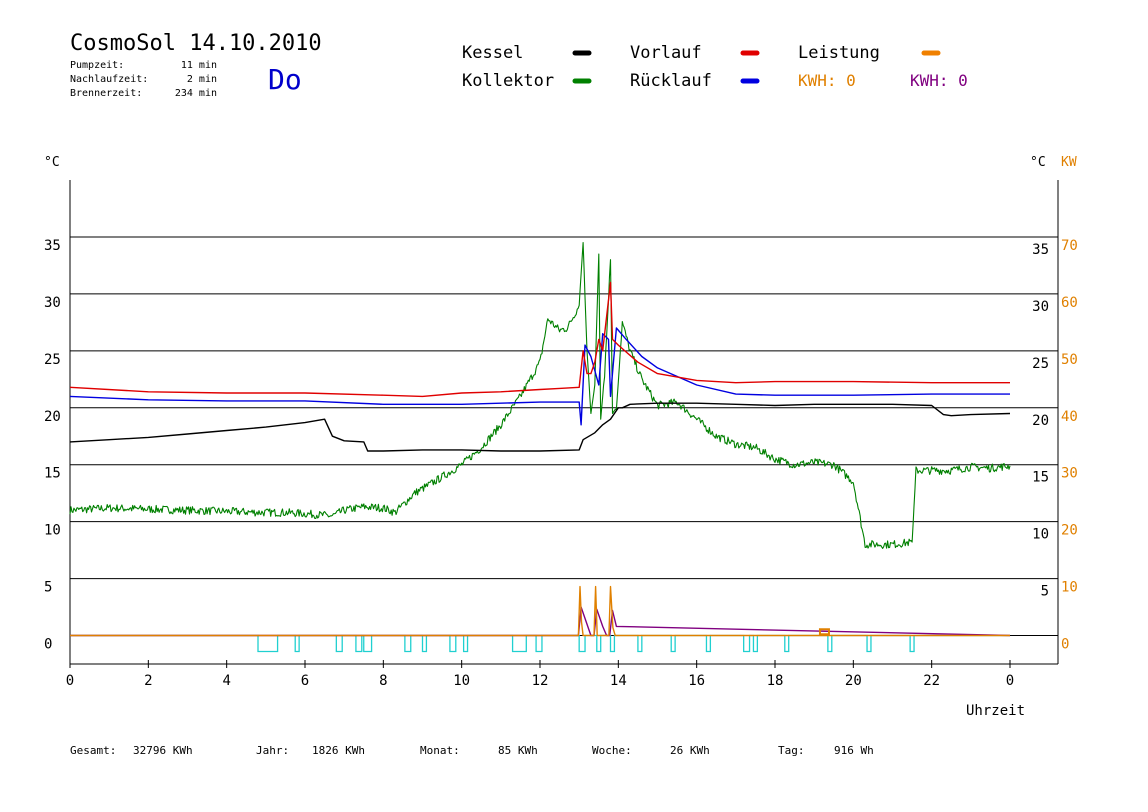  Describe the element at coordinates (854, 750) in the screenshot. I see `day-total-value: 916 Wh` at that location.